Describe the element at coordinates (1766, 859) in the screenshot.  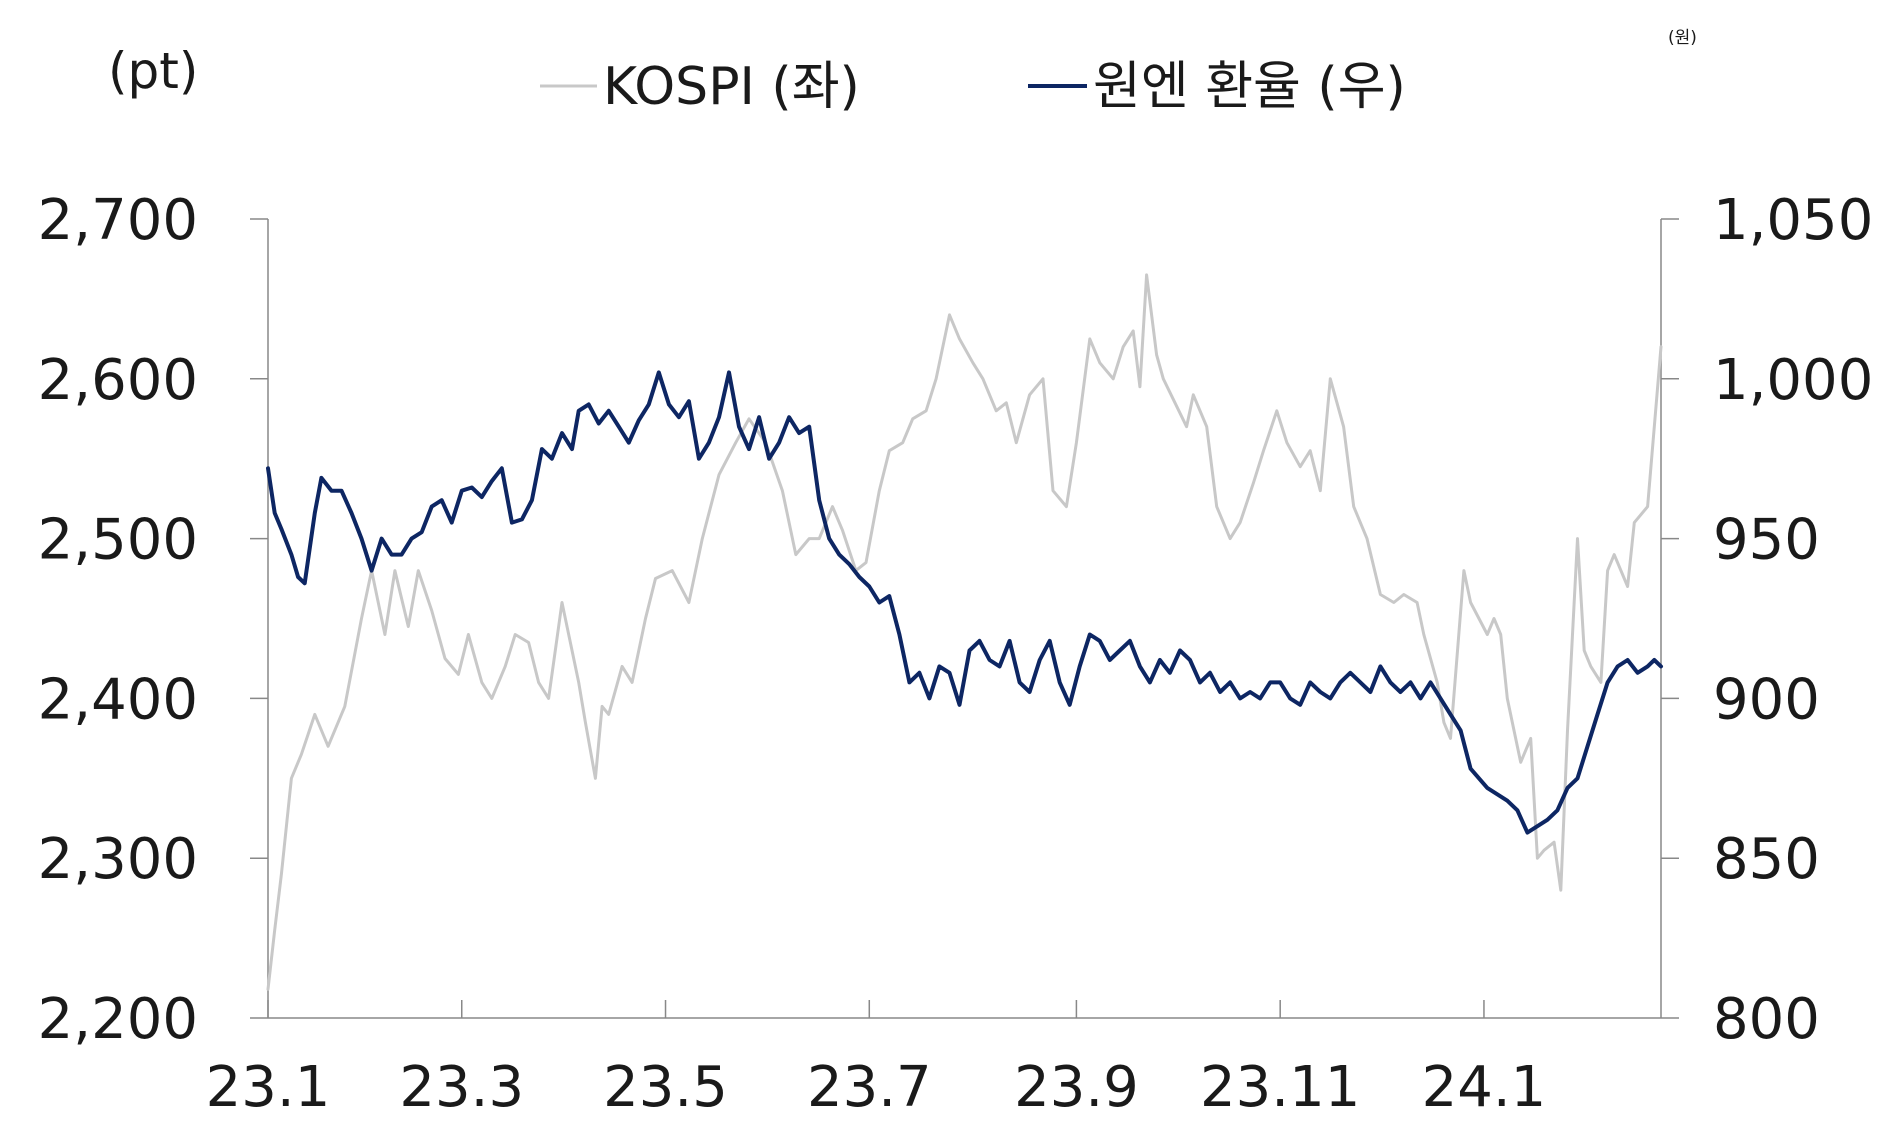
I see `right-y-tick-label: 850` at that location.